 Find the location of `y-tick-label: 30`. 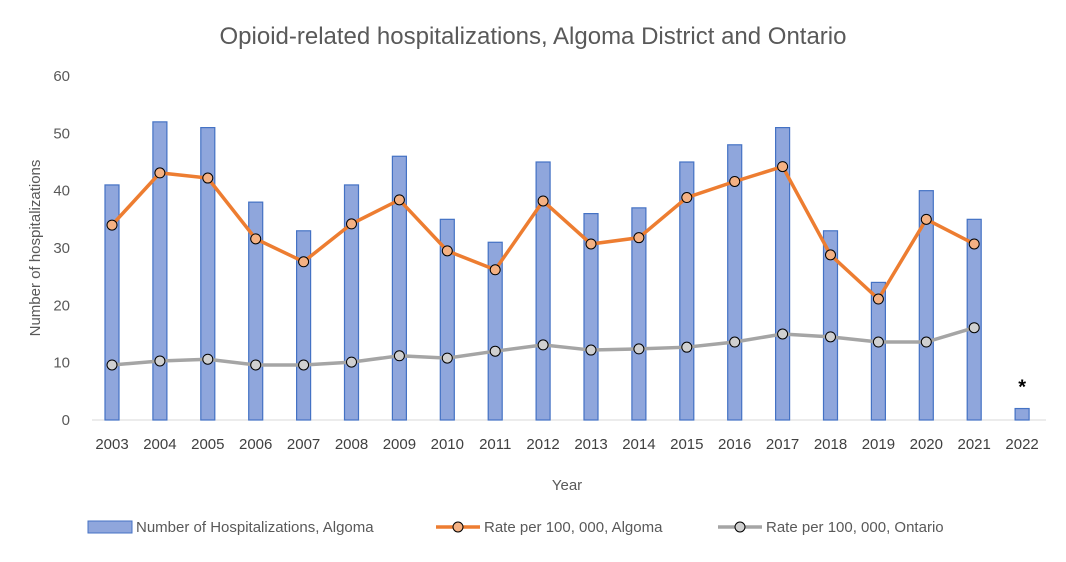

y-tick-label: 30 is located at coordinates (61, 248).